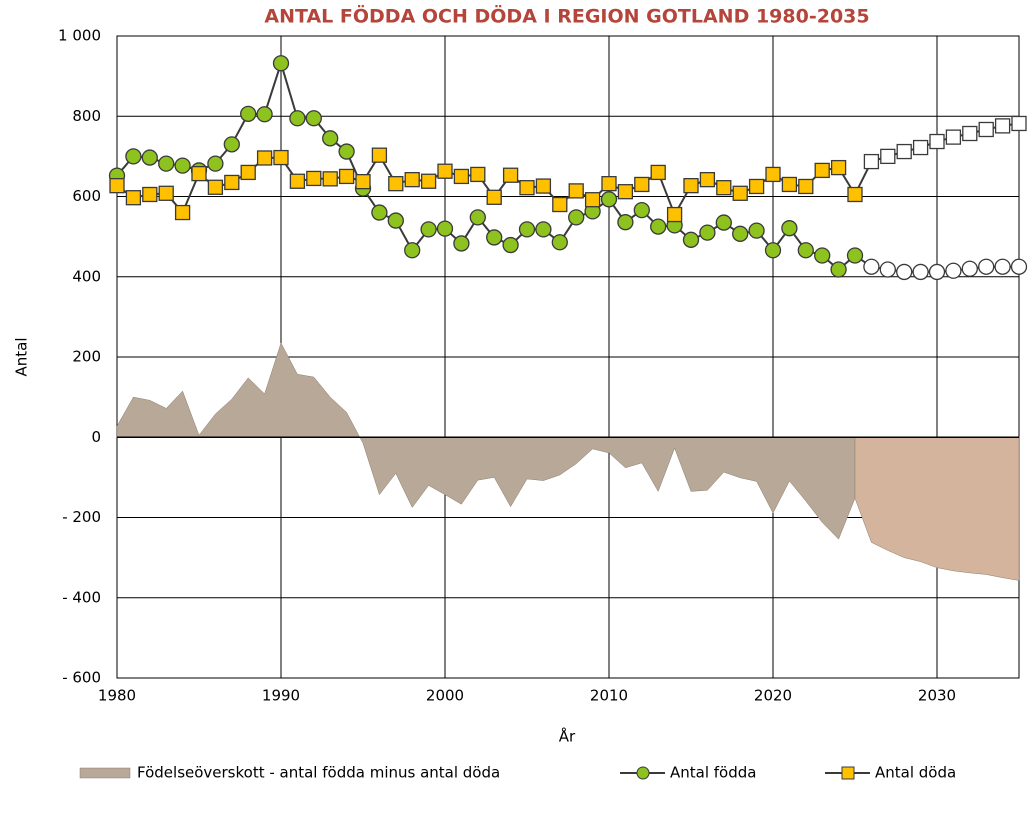  I want to click on x-tick-label: 2020, so click(773, 696).